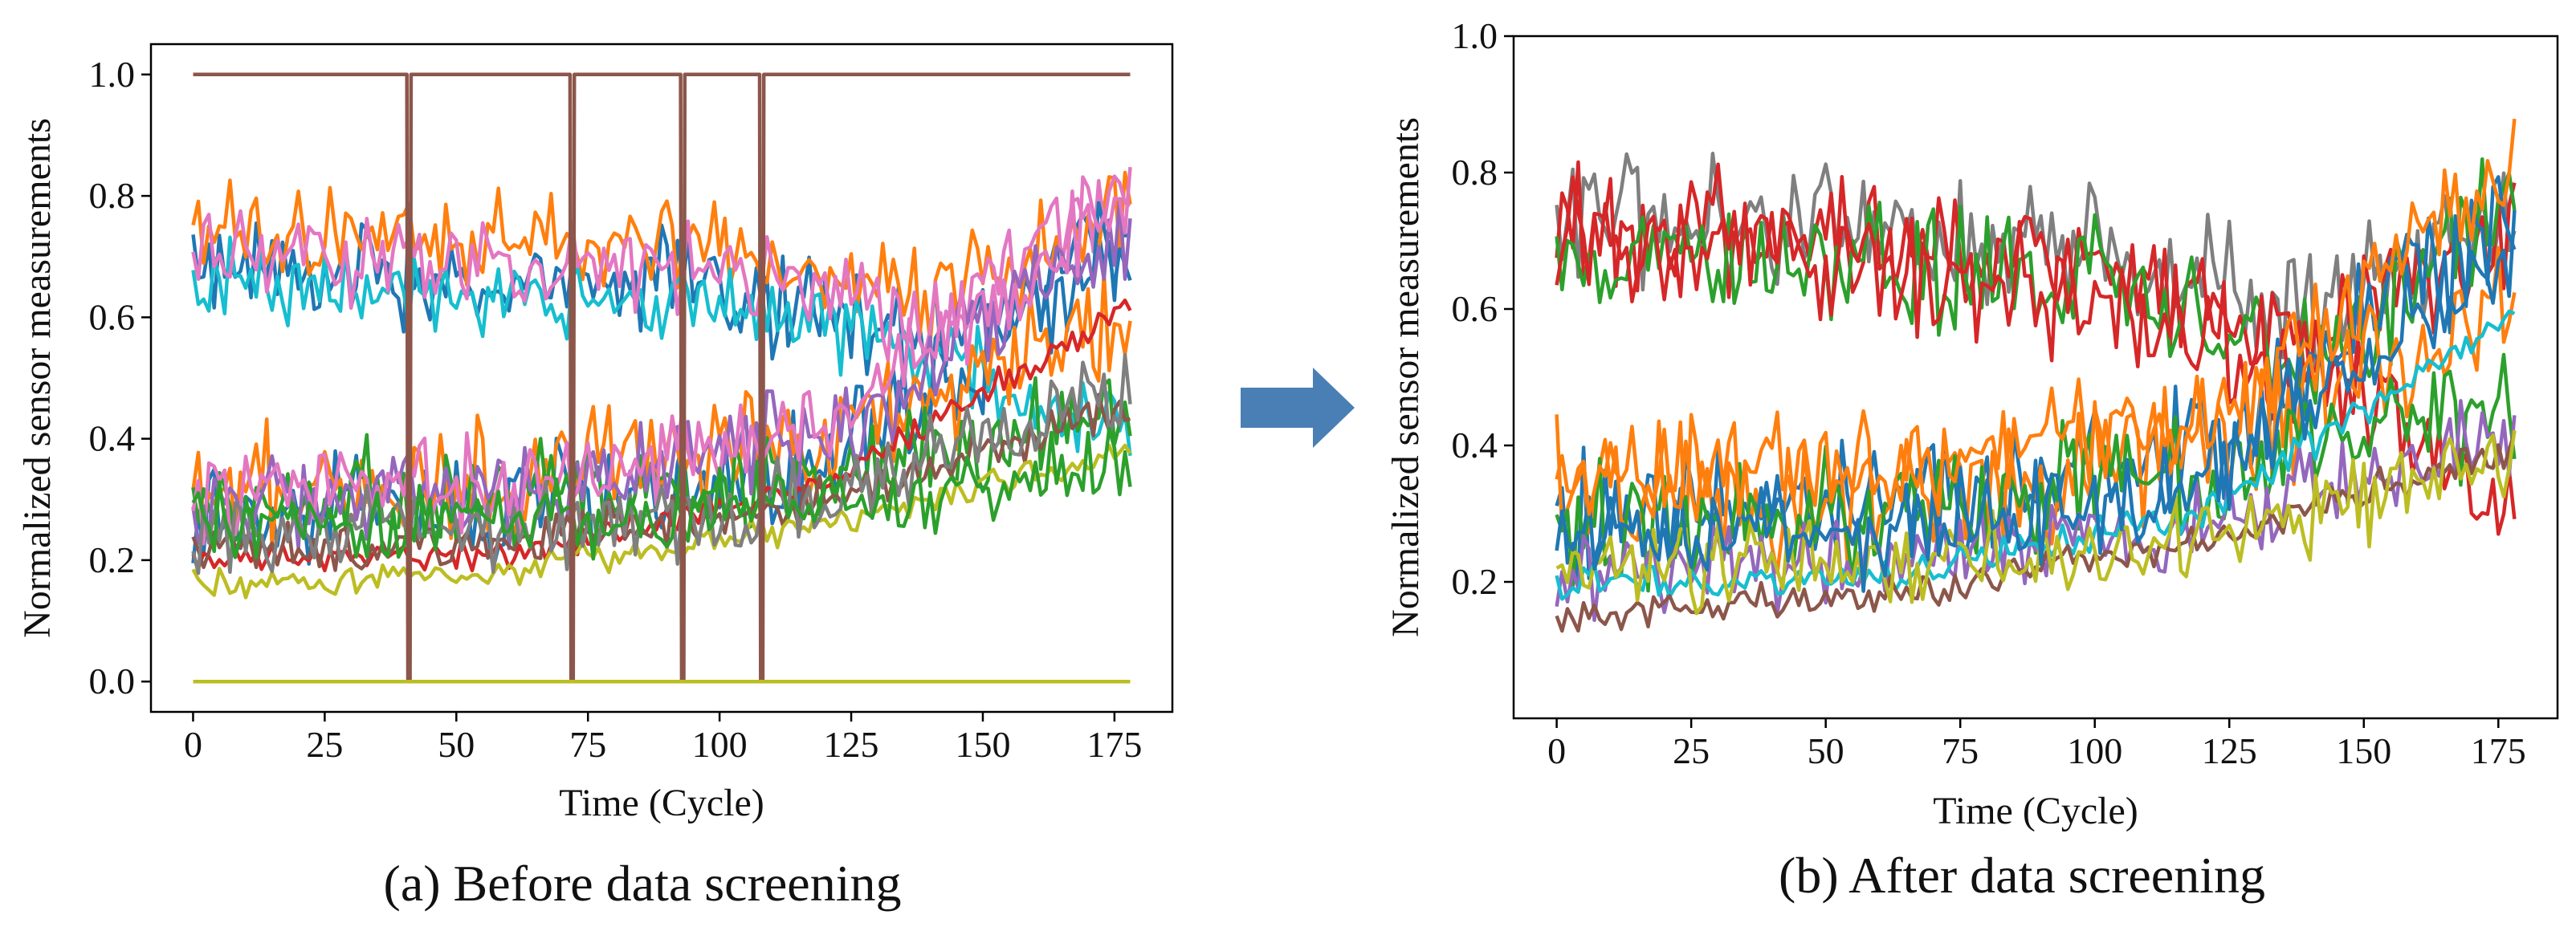 This screenshot has width=2576, height=931. I want to click on panel-a-x-axis-label: Time (Cycle), so click(661, 803).